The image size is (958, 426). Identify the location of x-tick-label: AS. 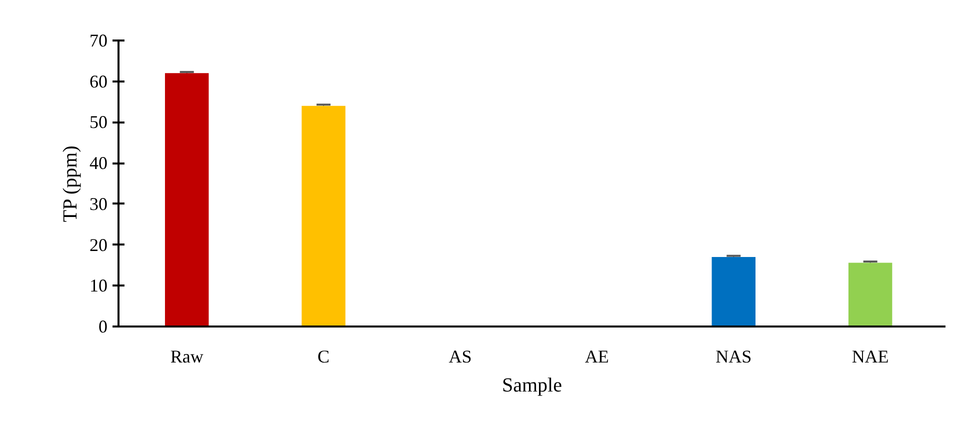
(460, 356).